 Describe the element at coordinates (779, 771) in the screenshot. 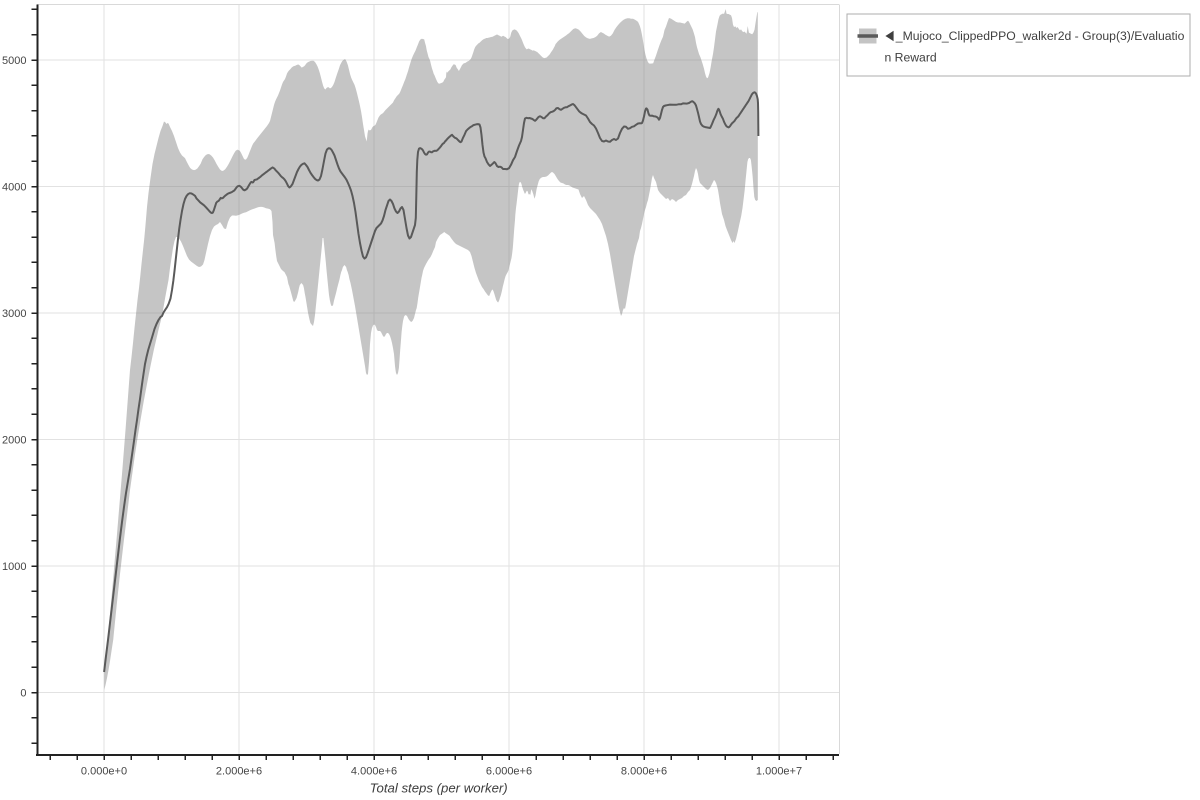

I see `svg-text: 1.000e+7` at that location.